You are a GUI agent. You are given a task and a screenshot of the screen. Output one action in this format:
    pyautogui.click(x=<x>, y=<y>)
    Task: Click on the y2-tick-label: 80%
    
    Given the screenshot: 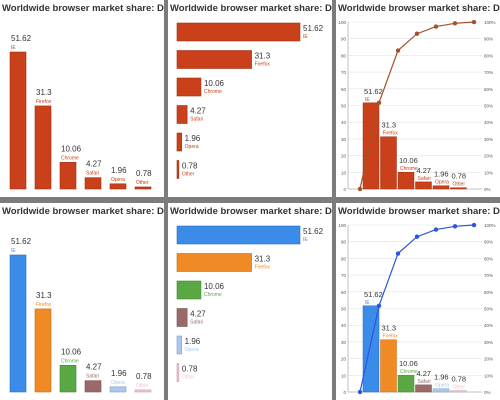 What is the action you would take?
    pyautogui.click(x=488, y=258)
    